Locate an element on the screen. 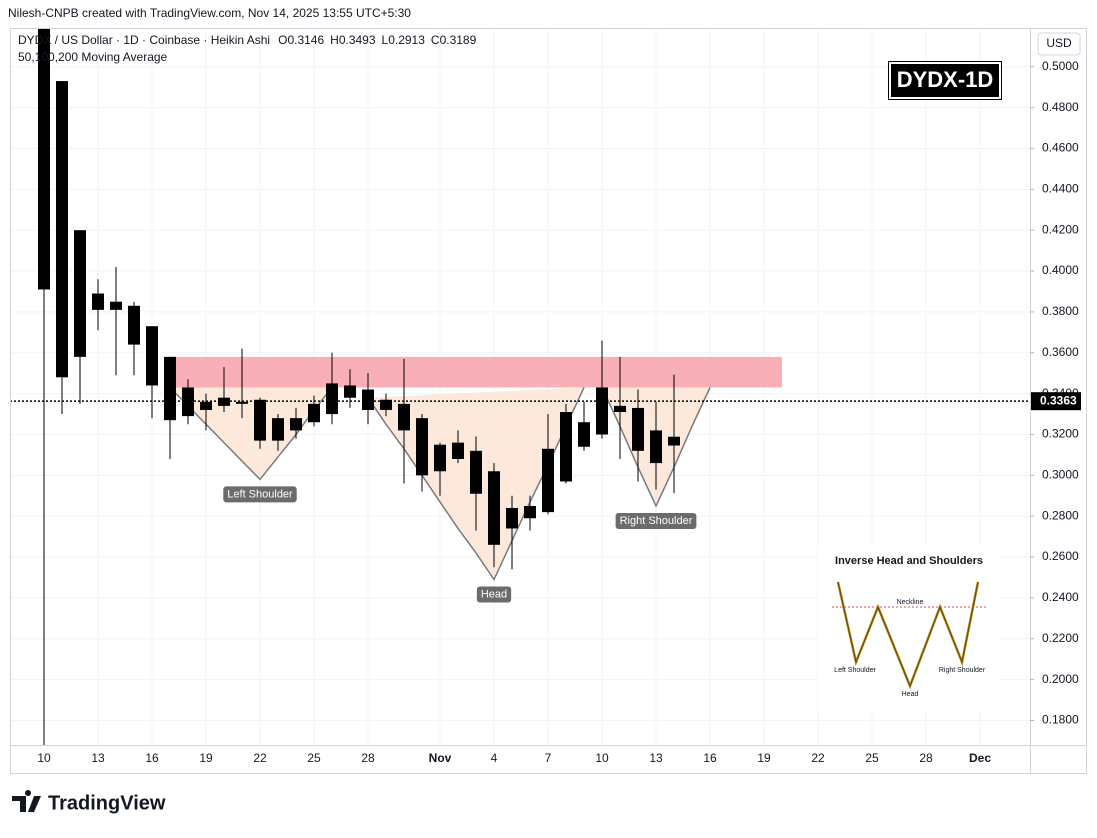 The image size is (1097, 838). inset-neckline-label: Neckline is located at coordinates (910, 602).